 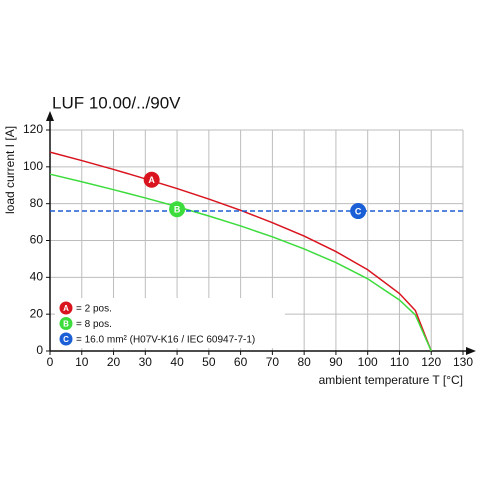 What do you see at coordinates (94, 324) in the screenshot?
I see `legend-label: = 8 pos.` at bounding box center [94, 324].